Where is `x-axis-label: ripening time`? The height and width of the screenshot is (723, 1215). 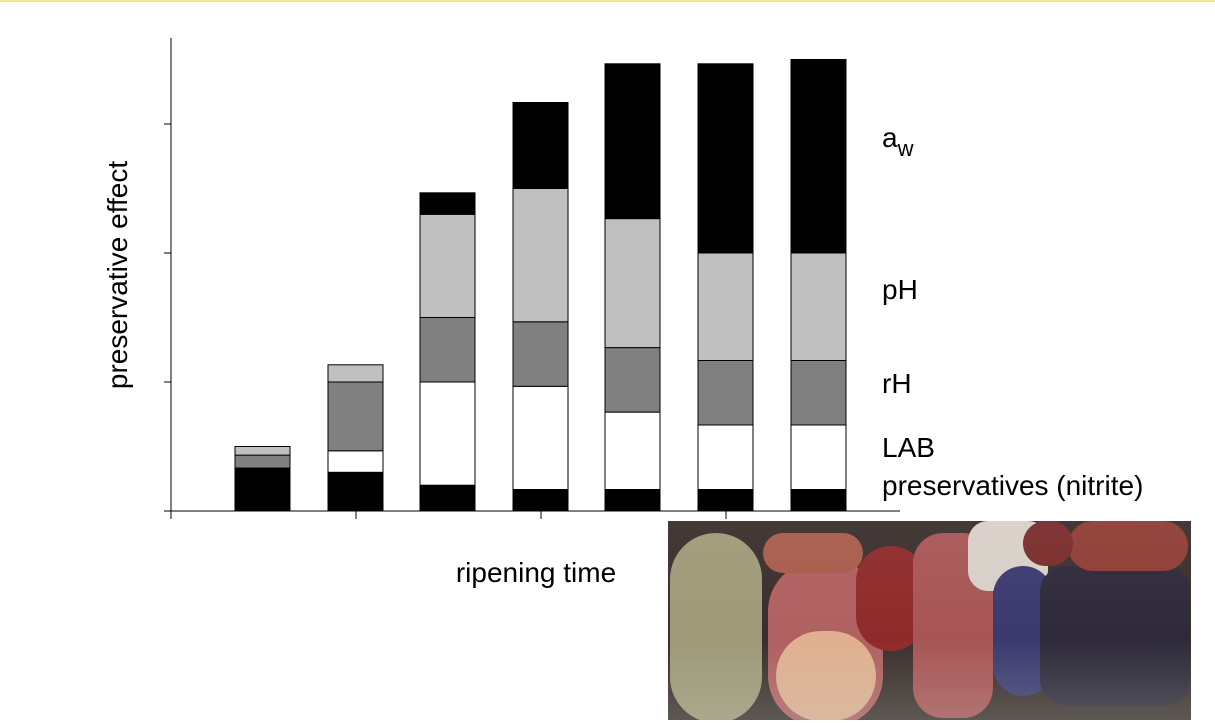
x-axis-label: ripening time is located at coordinates (536, 572).